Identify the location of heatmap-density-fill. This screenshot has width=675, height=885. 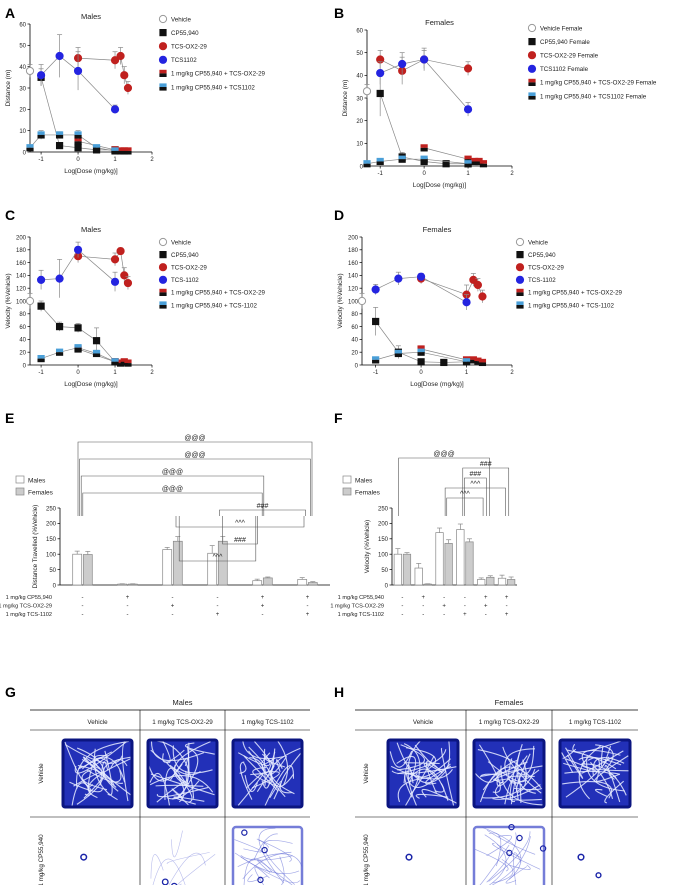
(267, 773).